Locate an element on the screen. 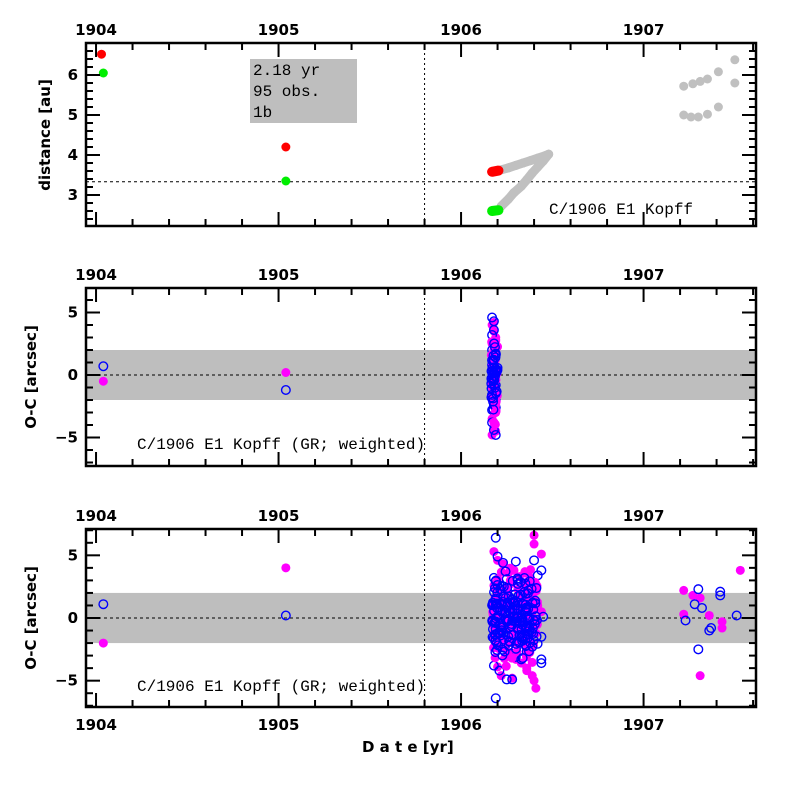 Image resolution: width=797 pixels, height=797 pixels. x-tick-label-bottom: 1905 is located at coordinates (279, 725).